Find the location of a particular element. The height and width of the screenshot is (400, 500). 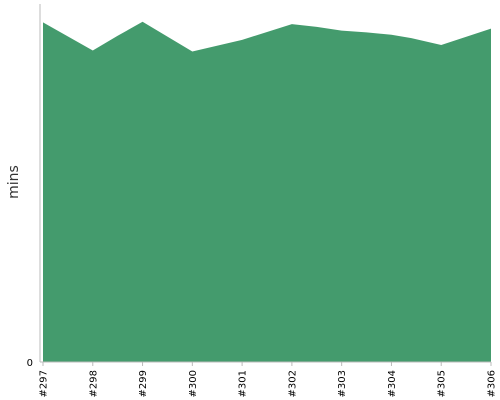

y-tick-labels: 0 is located at coordinates (30, 363).